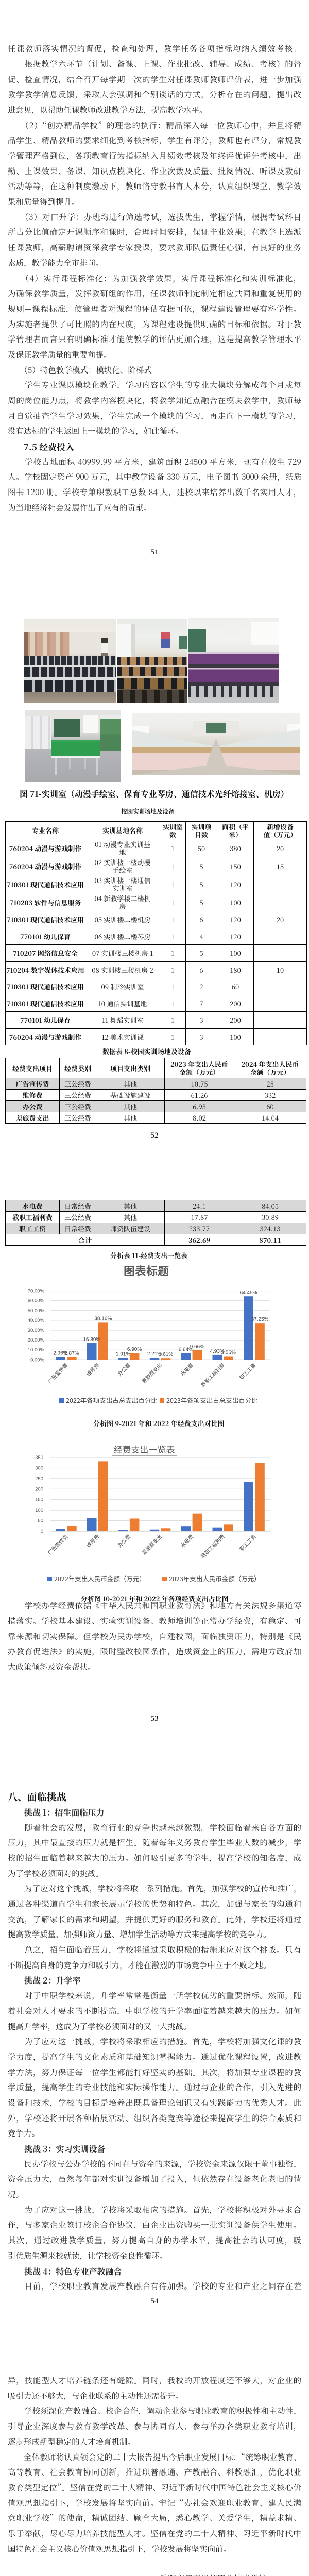  Describe the element at coordinates (217, 1351) in the screenshot. I see `svg-text: 4.93%` at that location.